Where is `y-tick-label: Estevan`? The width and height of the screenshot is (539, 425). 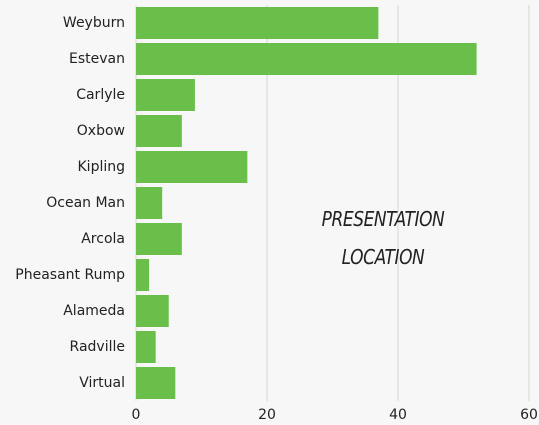 y-tick-label: Estevan is located at coordinates (97, 59).